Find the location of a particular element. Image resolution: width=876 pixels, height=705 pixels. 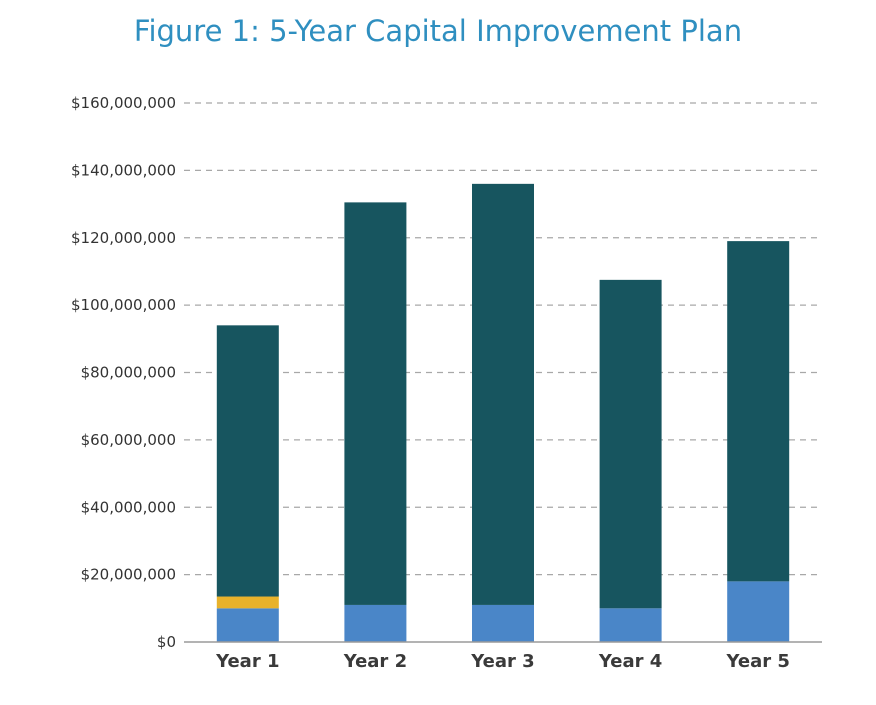

x-tick-label: Year 2 is located at coordinates (375, 661).